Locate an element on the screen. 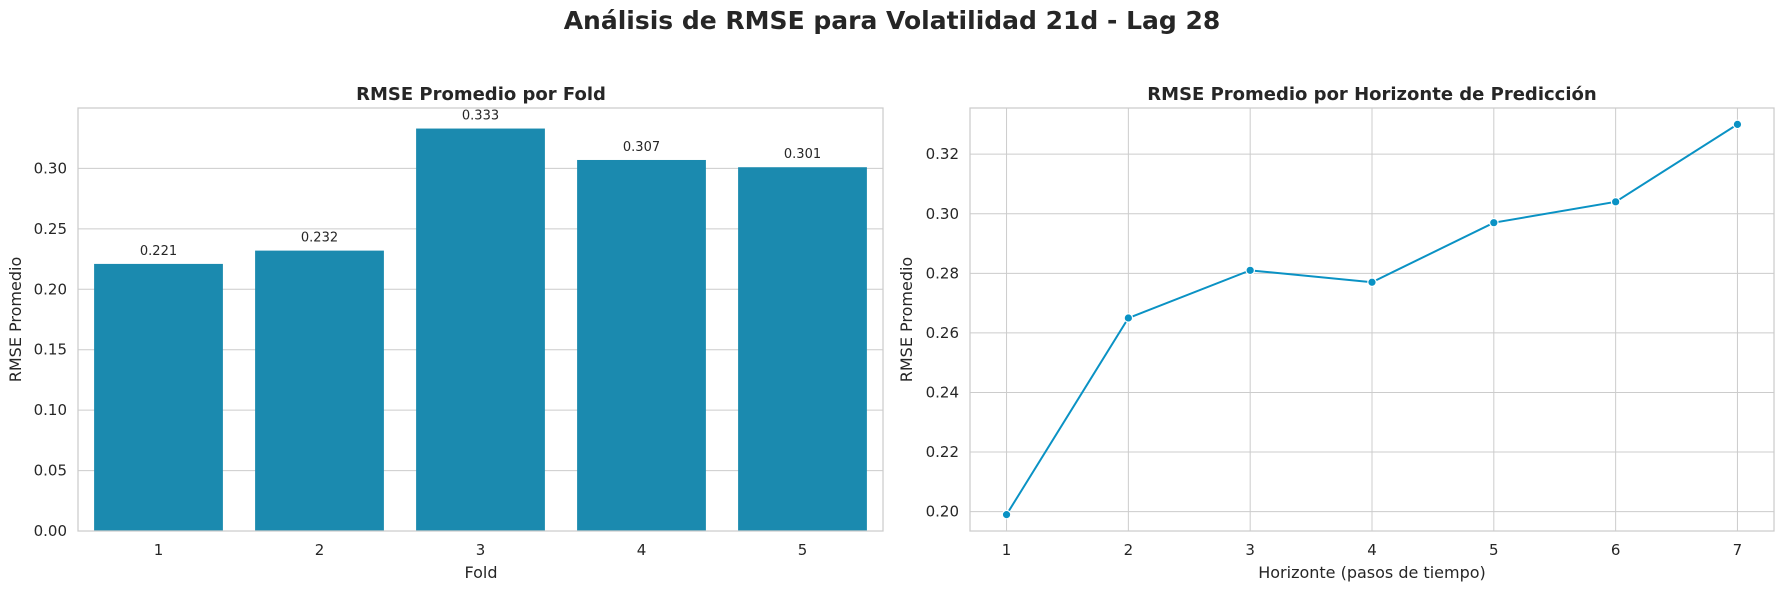 Image resolution: width=1784 pixels, height=590 pixels. line-xtick-label: 4 is located at coordinates (1372, 550).